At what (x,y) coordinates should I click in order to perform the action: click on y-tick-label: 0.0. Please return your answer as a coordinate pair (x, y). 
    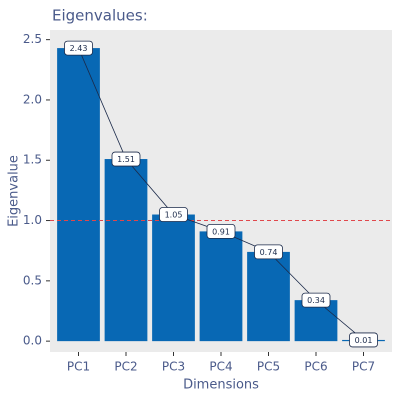
    Looking at the image, I should click on (32, 341).